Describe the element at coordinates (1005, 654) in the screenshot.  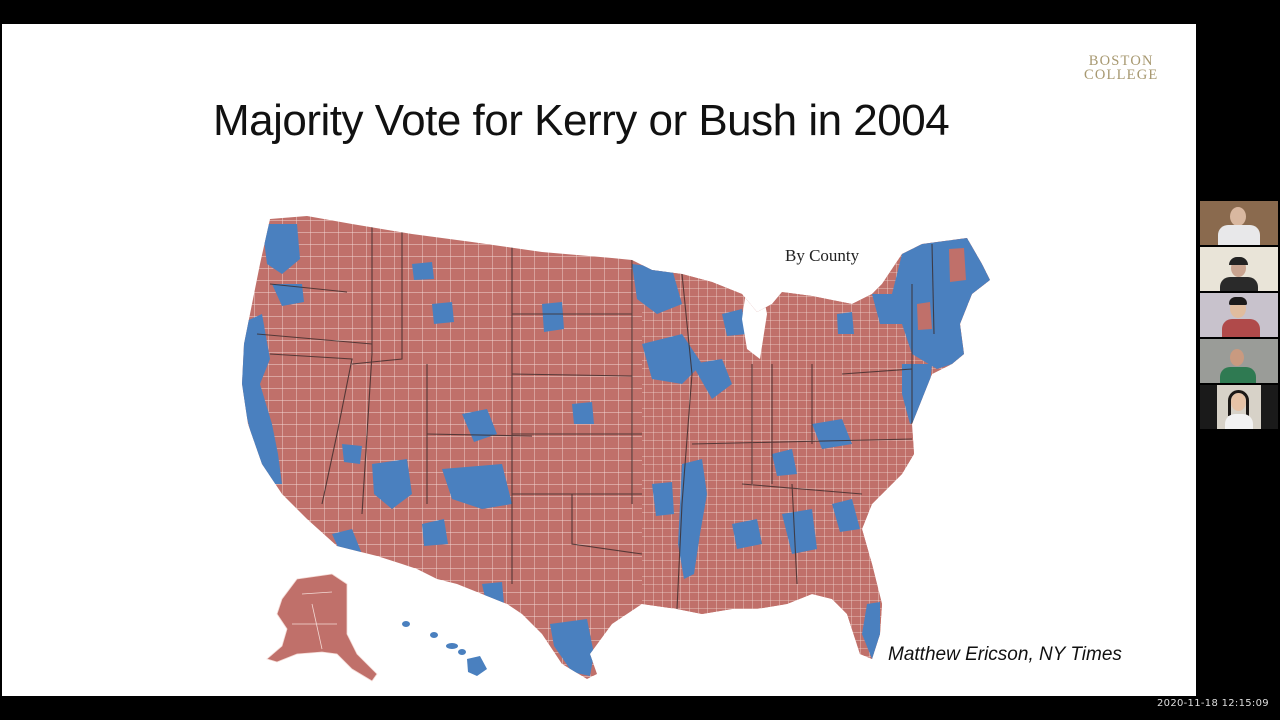
I see `source-credit: Matthew Ericson, NY Times` at that location.